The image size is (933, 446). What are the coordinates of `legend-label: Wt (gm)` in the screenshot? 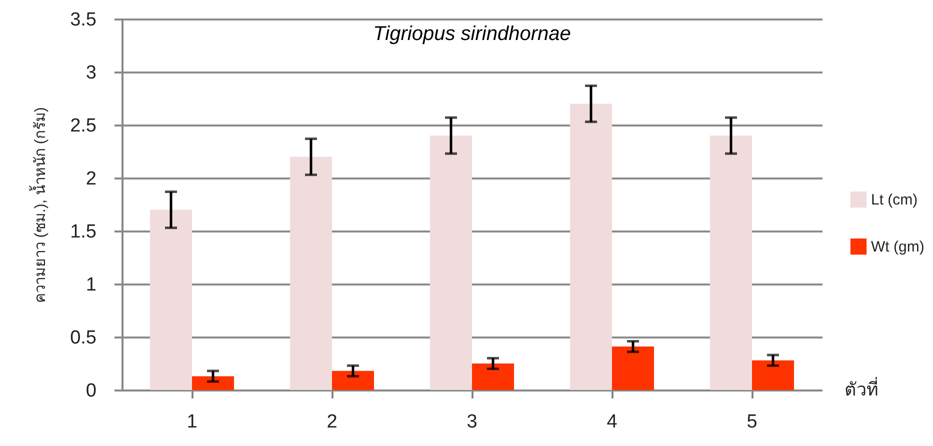 It's located at (897, 247).